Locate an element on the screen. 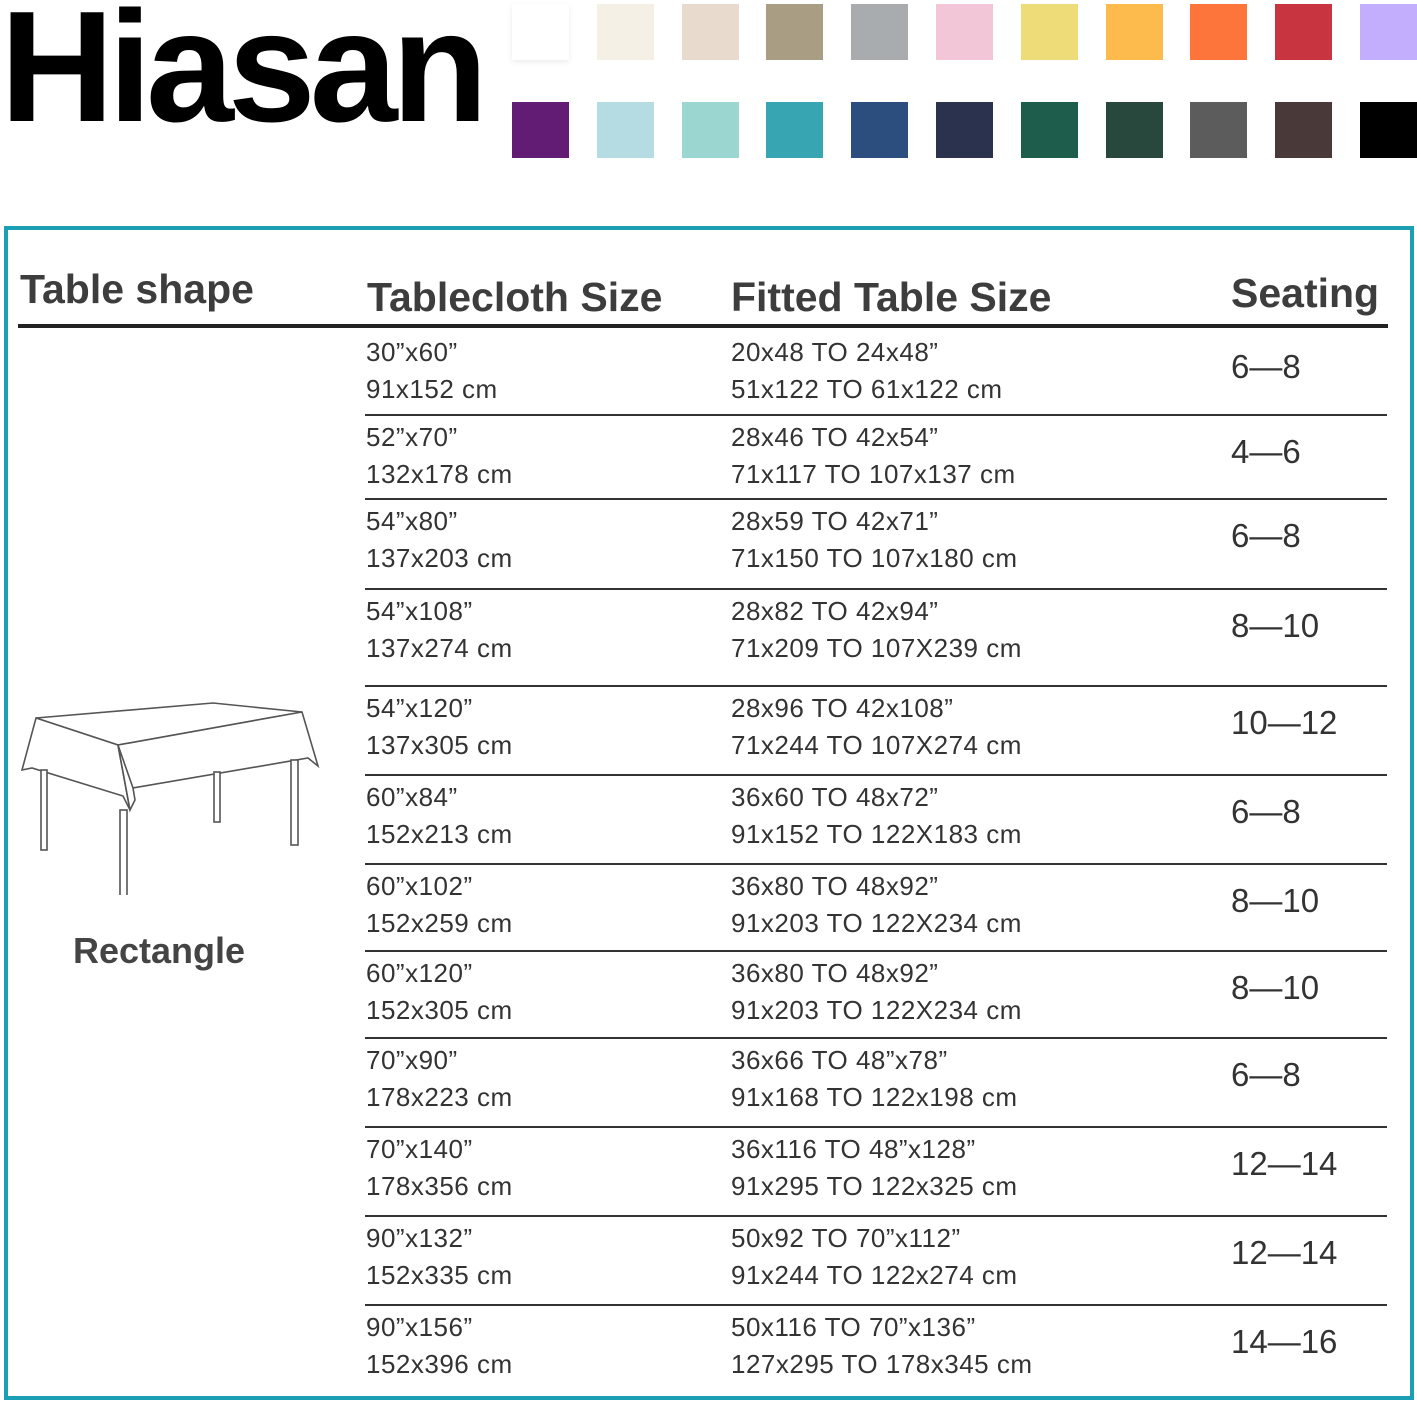 The width and height of the screenshot is (1417, 1402). fitted-size-cm: 91x168 TO 122x198 cm is located at coordinates (874, 1097).